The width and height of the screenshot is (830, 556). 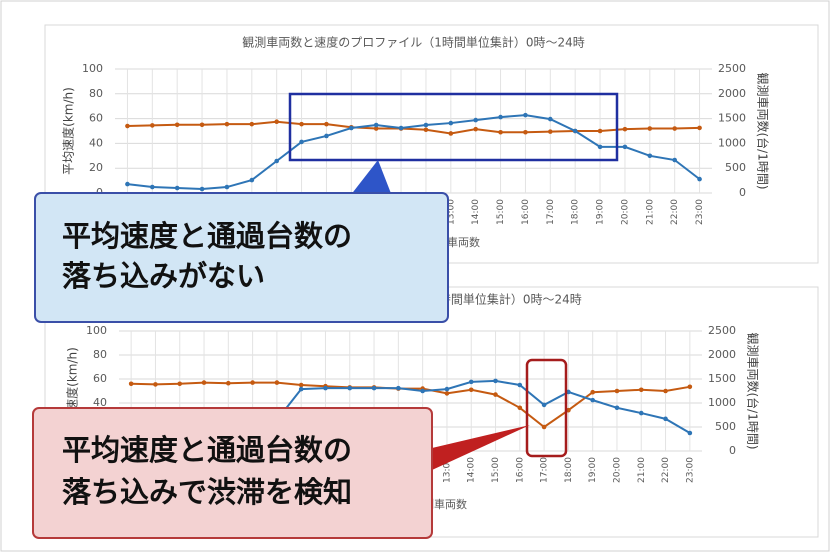 What do you see at coordinates (241, 257) in the screenshot?
I see `callout` at bounding box center [241, 257].